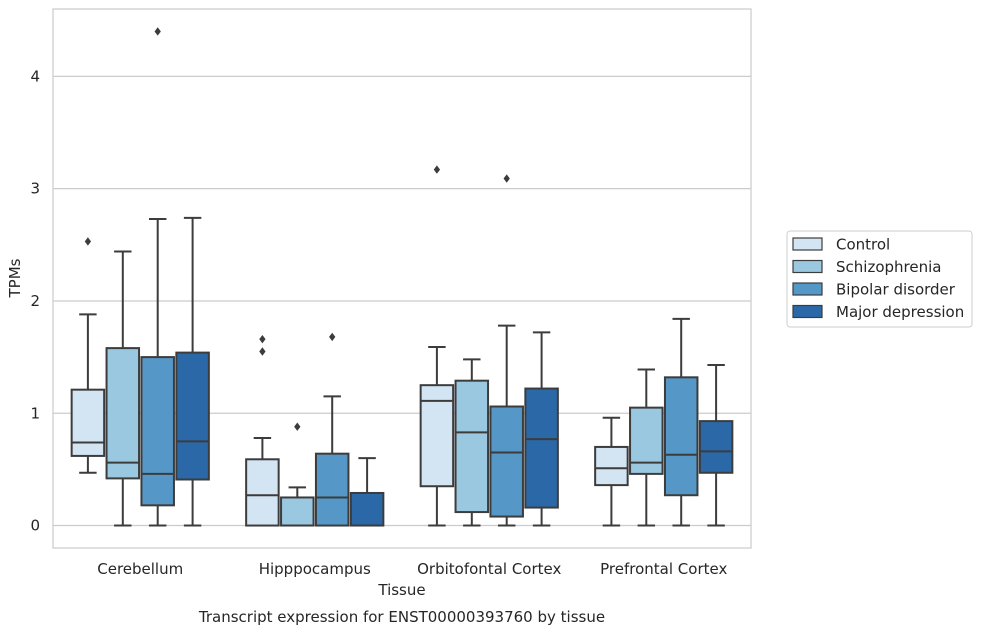  Describe the element at coordinates (663, 569) in the screenshot. I see `x-tick-label: Prefrontal Cortex` at that location.